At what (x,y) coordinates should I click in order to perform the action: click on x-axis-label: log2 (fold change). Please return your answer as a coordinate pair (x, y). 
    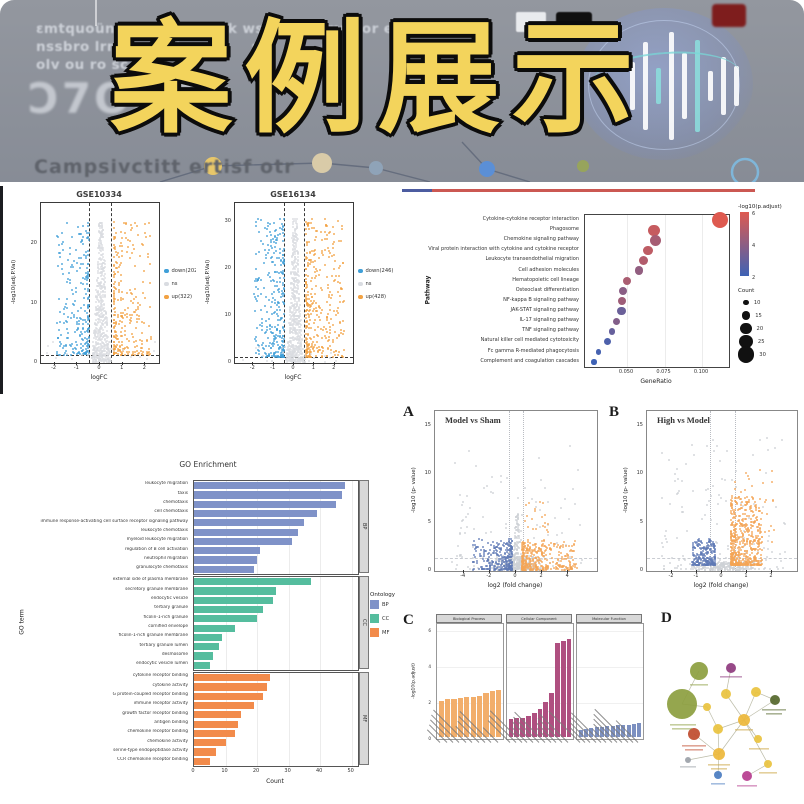
    Looking at the image, I should click on (721, 585).